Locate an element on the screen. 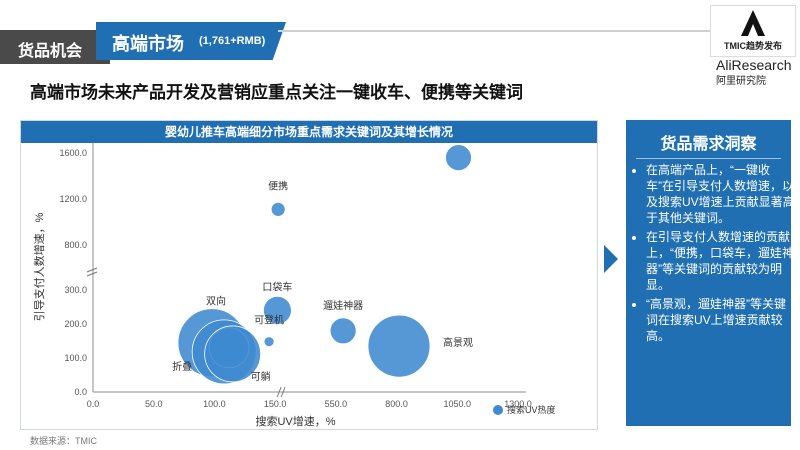  insight-divider is located at coordinates (708, 158).